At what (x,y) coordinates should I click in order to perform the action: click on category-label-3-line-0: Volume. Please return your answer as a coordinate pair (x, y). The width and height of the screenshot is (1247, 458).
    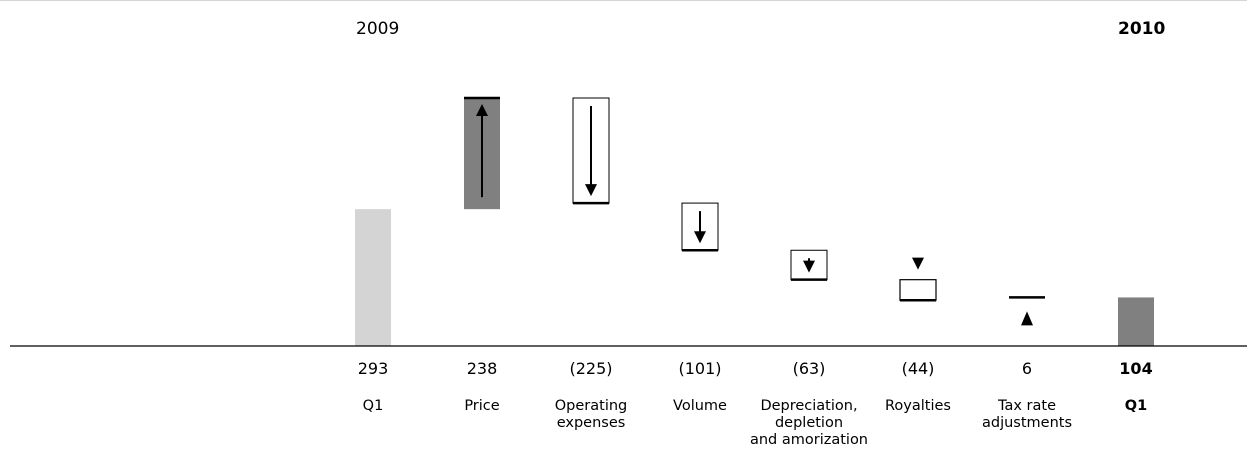
    Looking at the image, I should click on (700, 406).